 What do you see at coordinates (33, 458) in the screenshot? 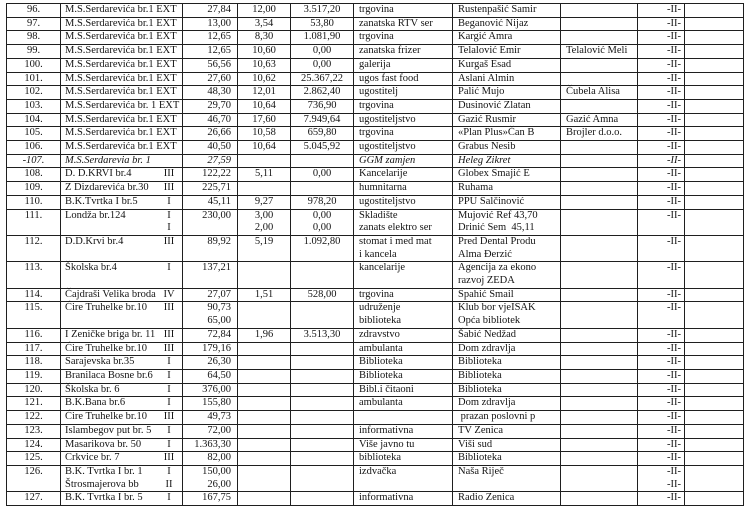
I see `row-number-cell: 125.` at bounding box center [33, 458].